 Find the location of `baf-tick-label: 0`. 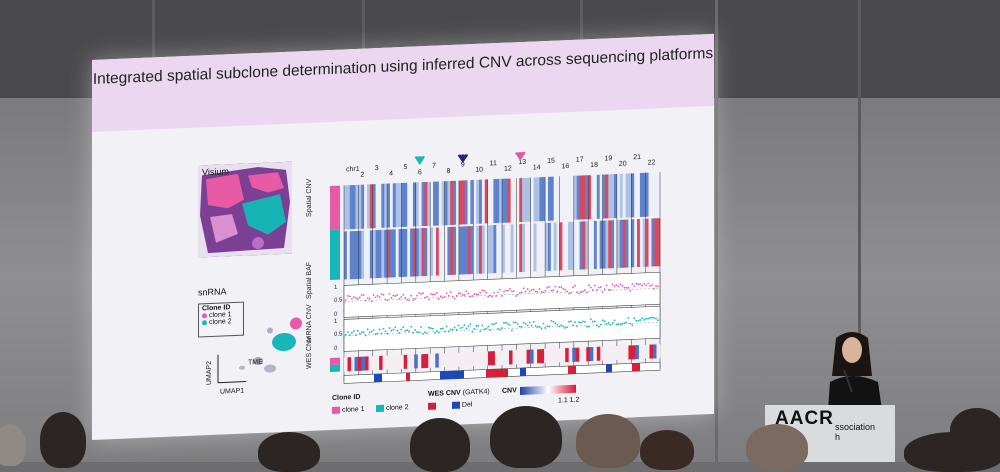

baf-tick-label: 0 is located at coordinates (336, 315).